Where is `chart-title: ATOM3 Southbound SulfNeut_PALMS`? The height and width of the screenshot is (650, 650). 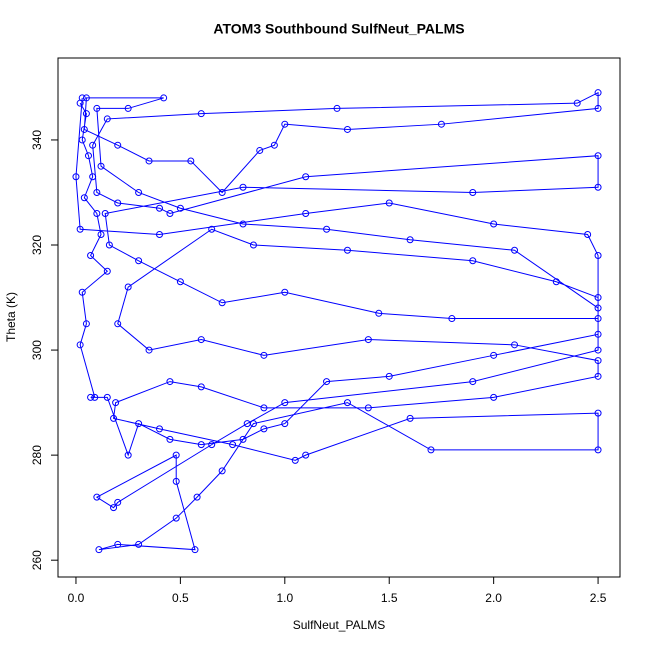 chart-title: ATOM3 Southbound SulfNeut_PALMS is located at coordinates (338, 29).